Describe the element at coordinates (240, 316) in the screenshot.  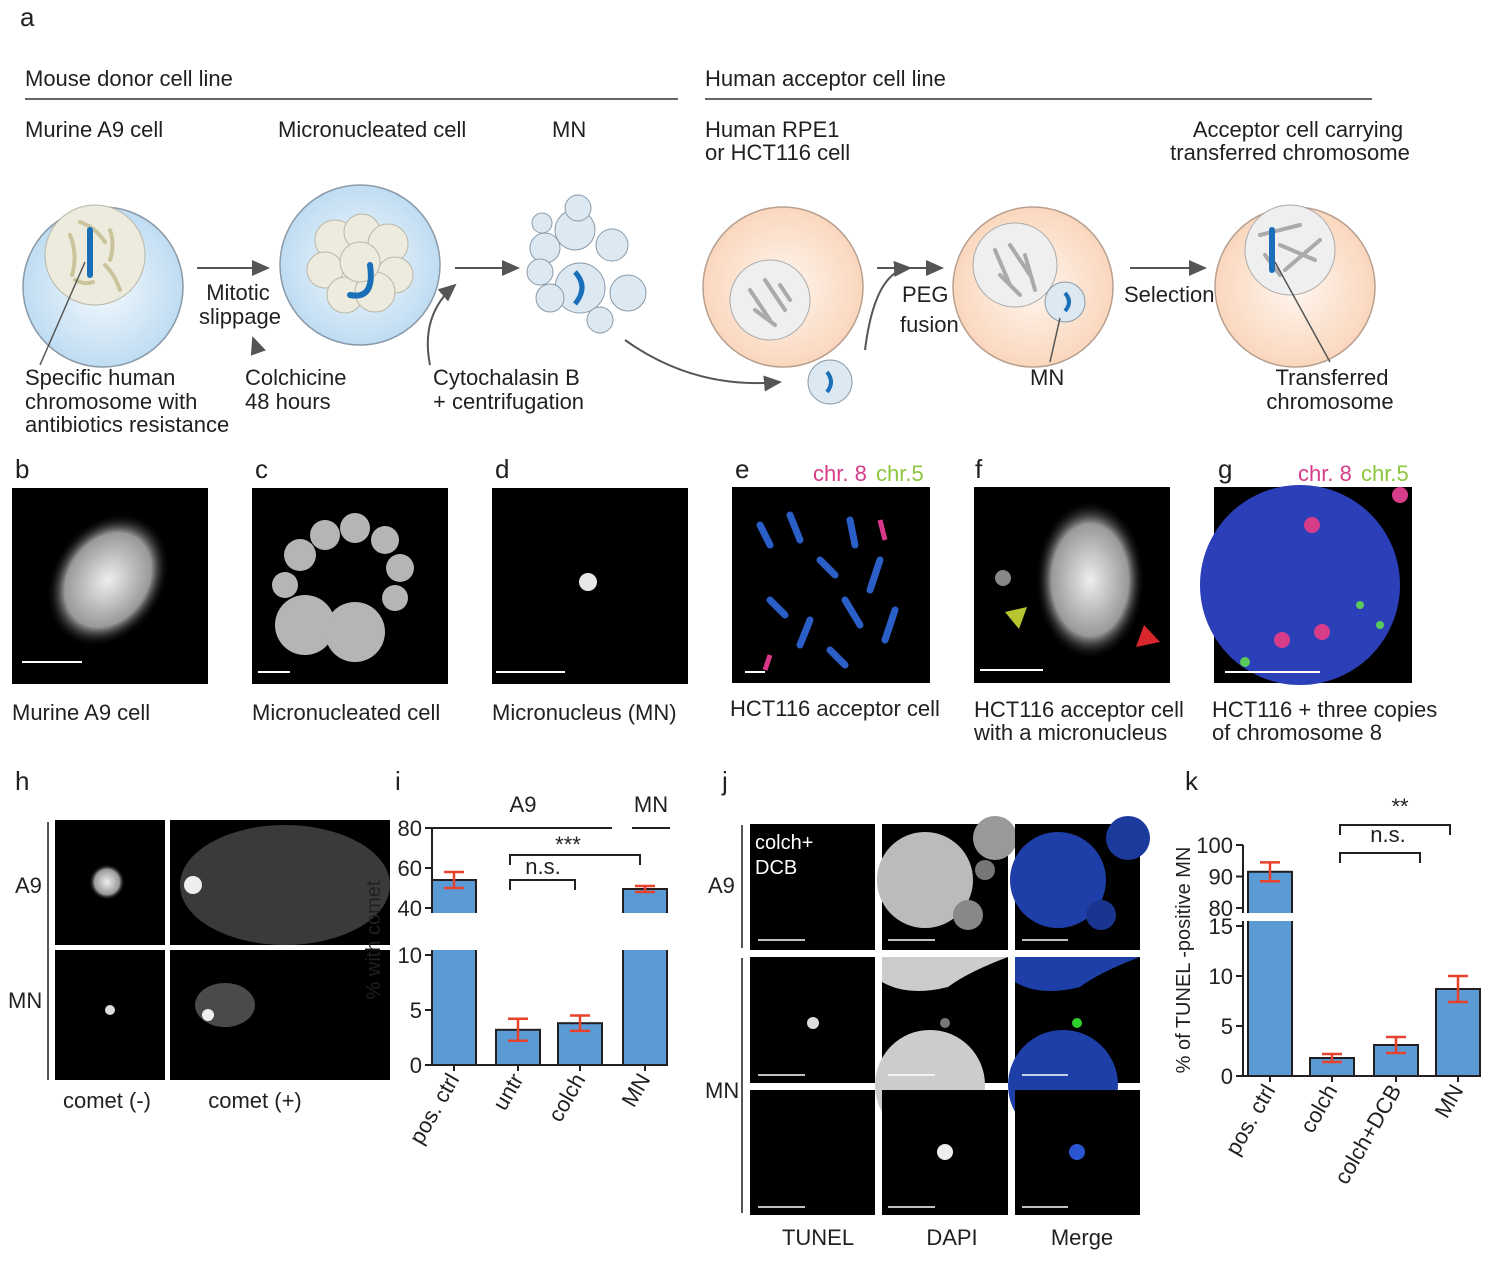
I see `step-label: slippage` at that location.